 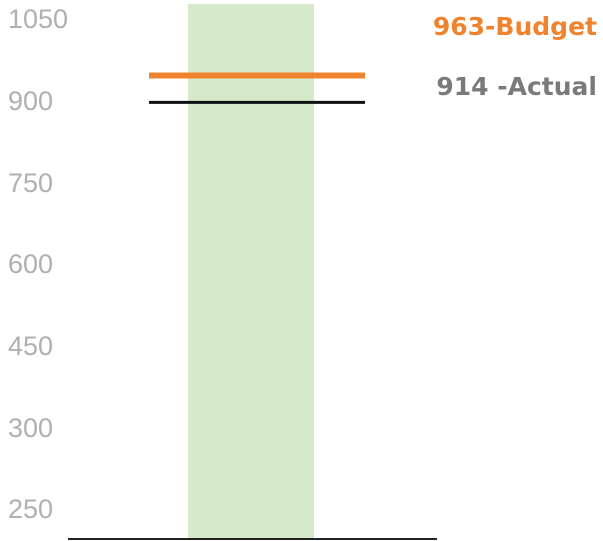 I want to click on y-tick-label: 750, so click(x=30, y=183).